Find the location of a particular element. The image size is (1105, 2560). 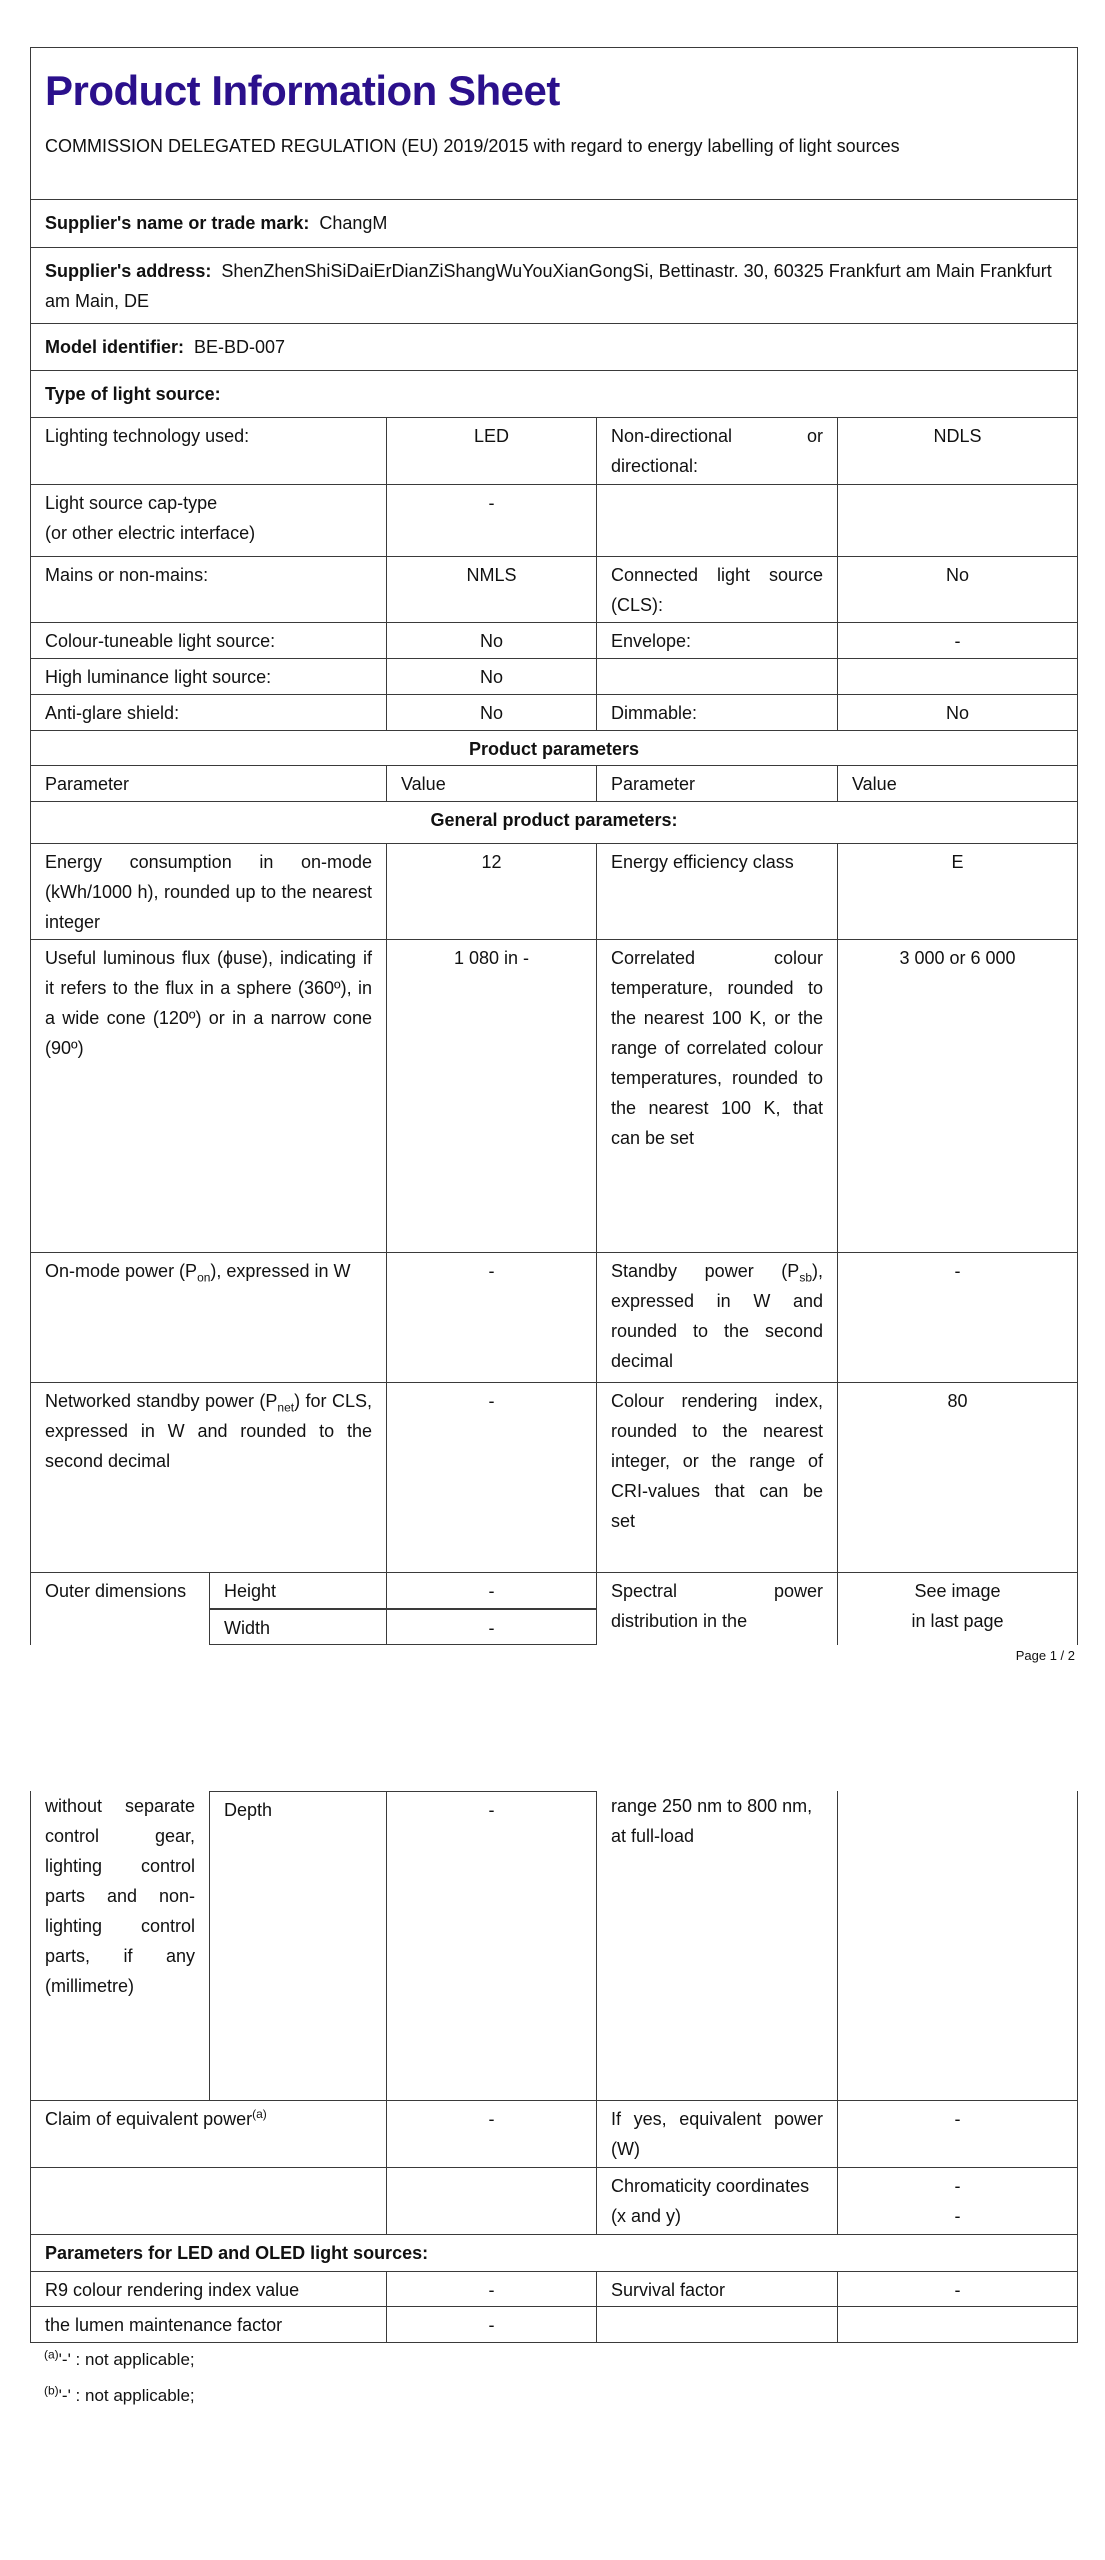

label-text: On-mode power (P is located at coordinates (121, 1271).